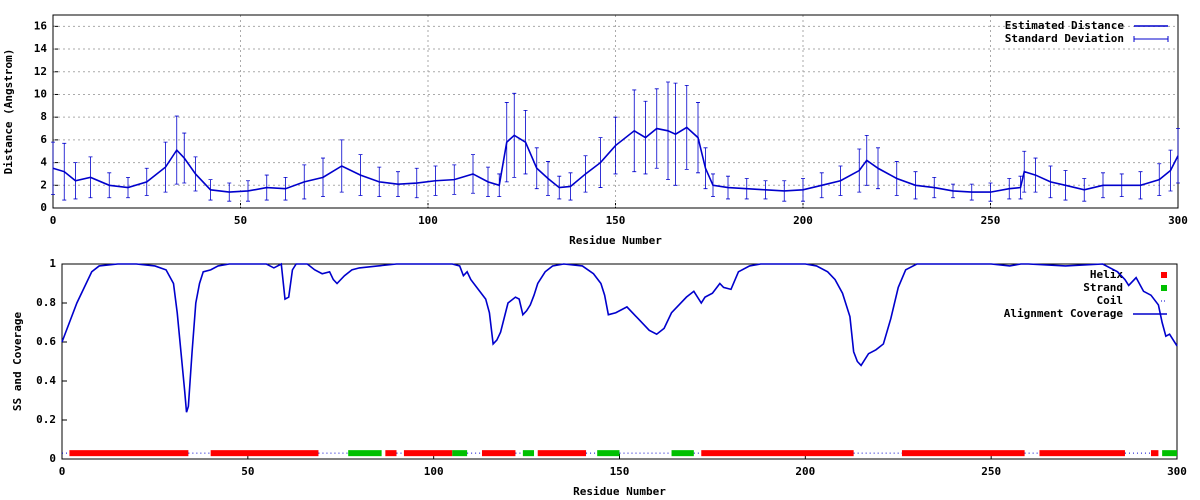 Image resolution: width=1200 pixels, height=500 pixels. What do you see at coordinates (43, 139) in the screenshot?
I see `y-tick-label: 6` at bounding box center [43, 139].